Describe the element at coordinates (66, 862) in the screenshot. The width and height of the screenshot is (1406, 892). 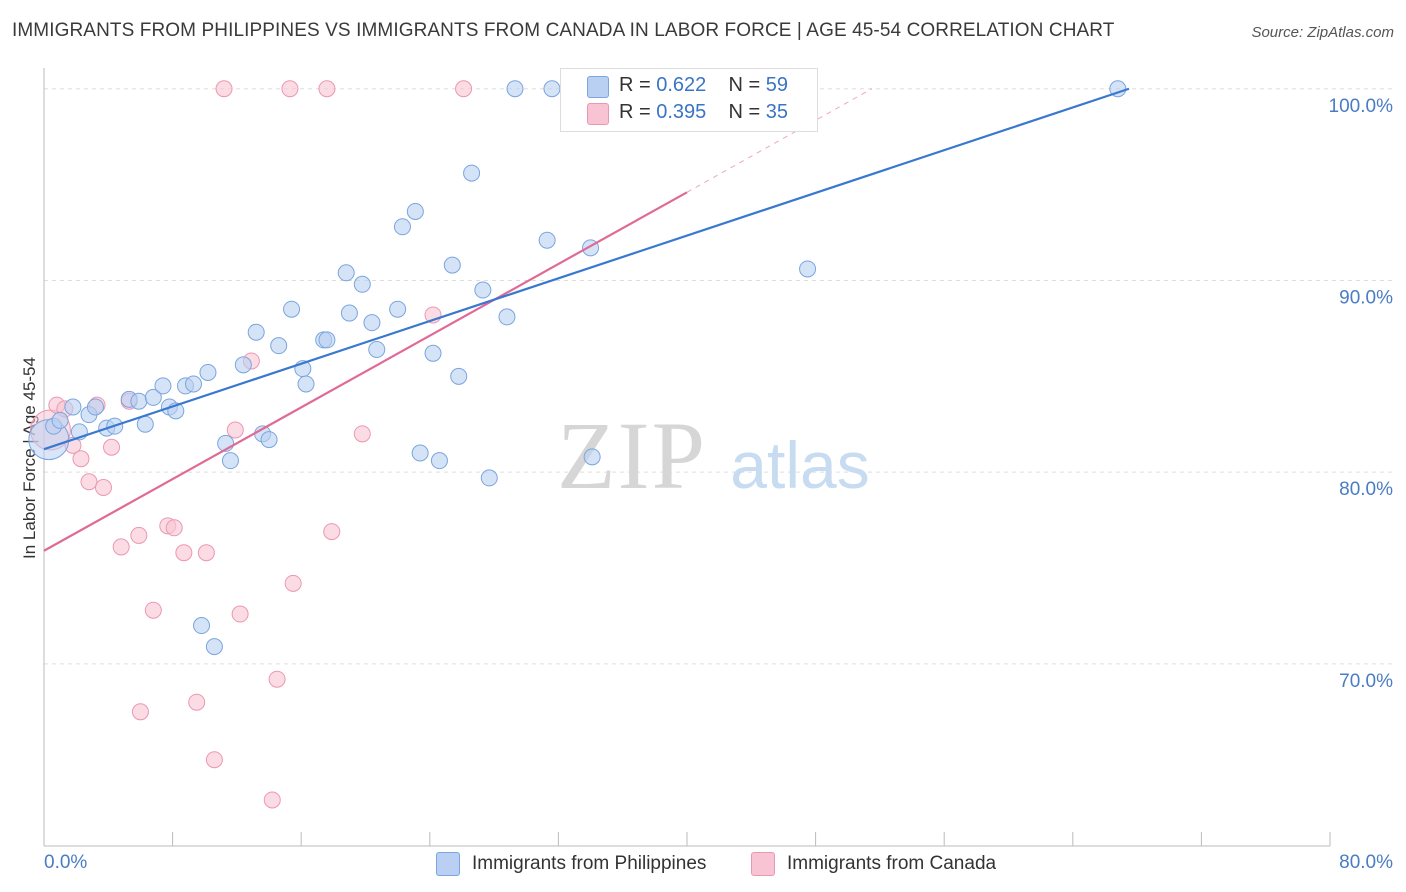
I see `x-tick-min: 0.0%` at that location.